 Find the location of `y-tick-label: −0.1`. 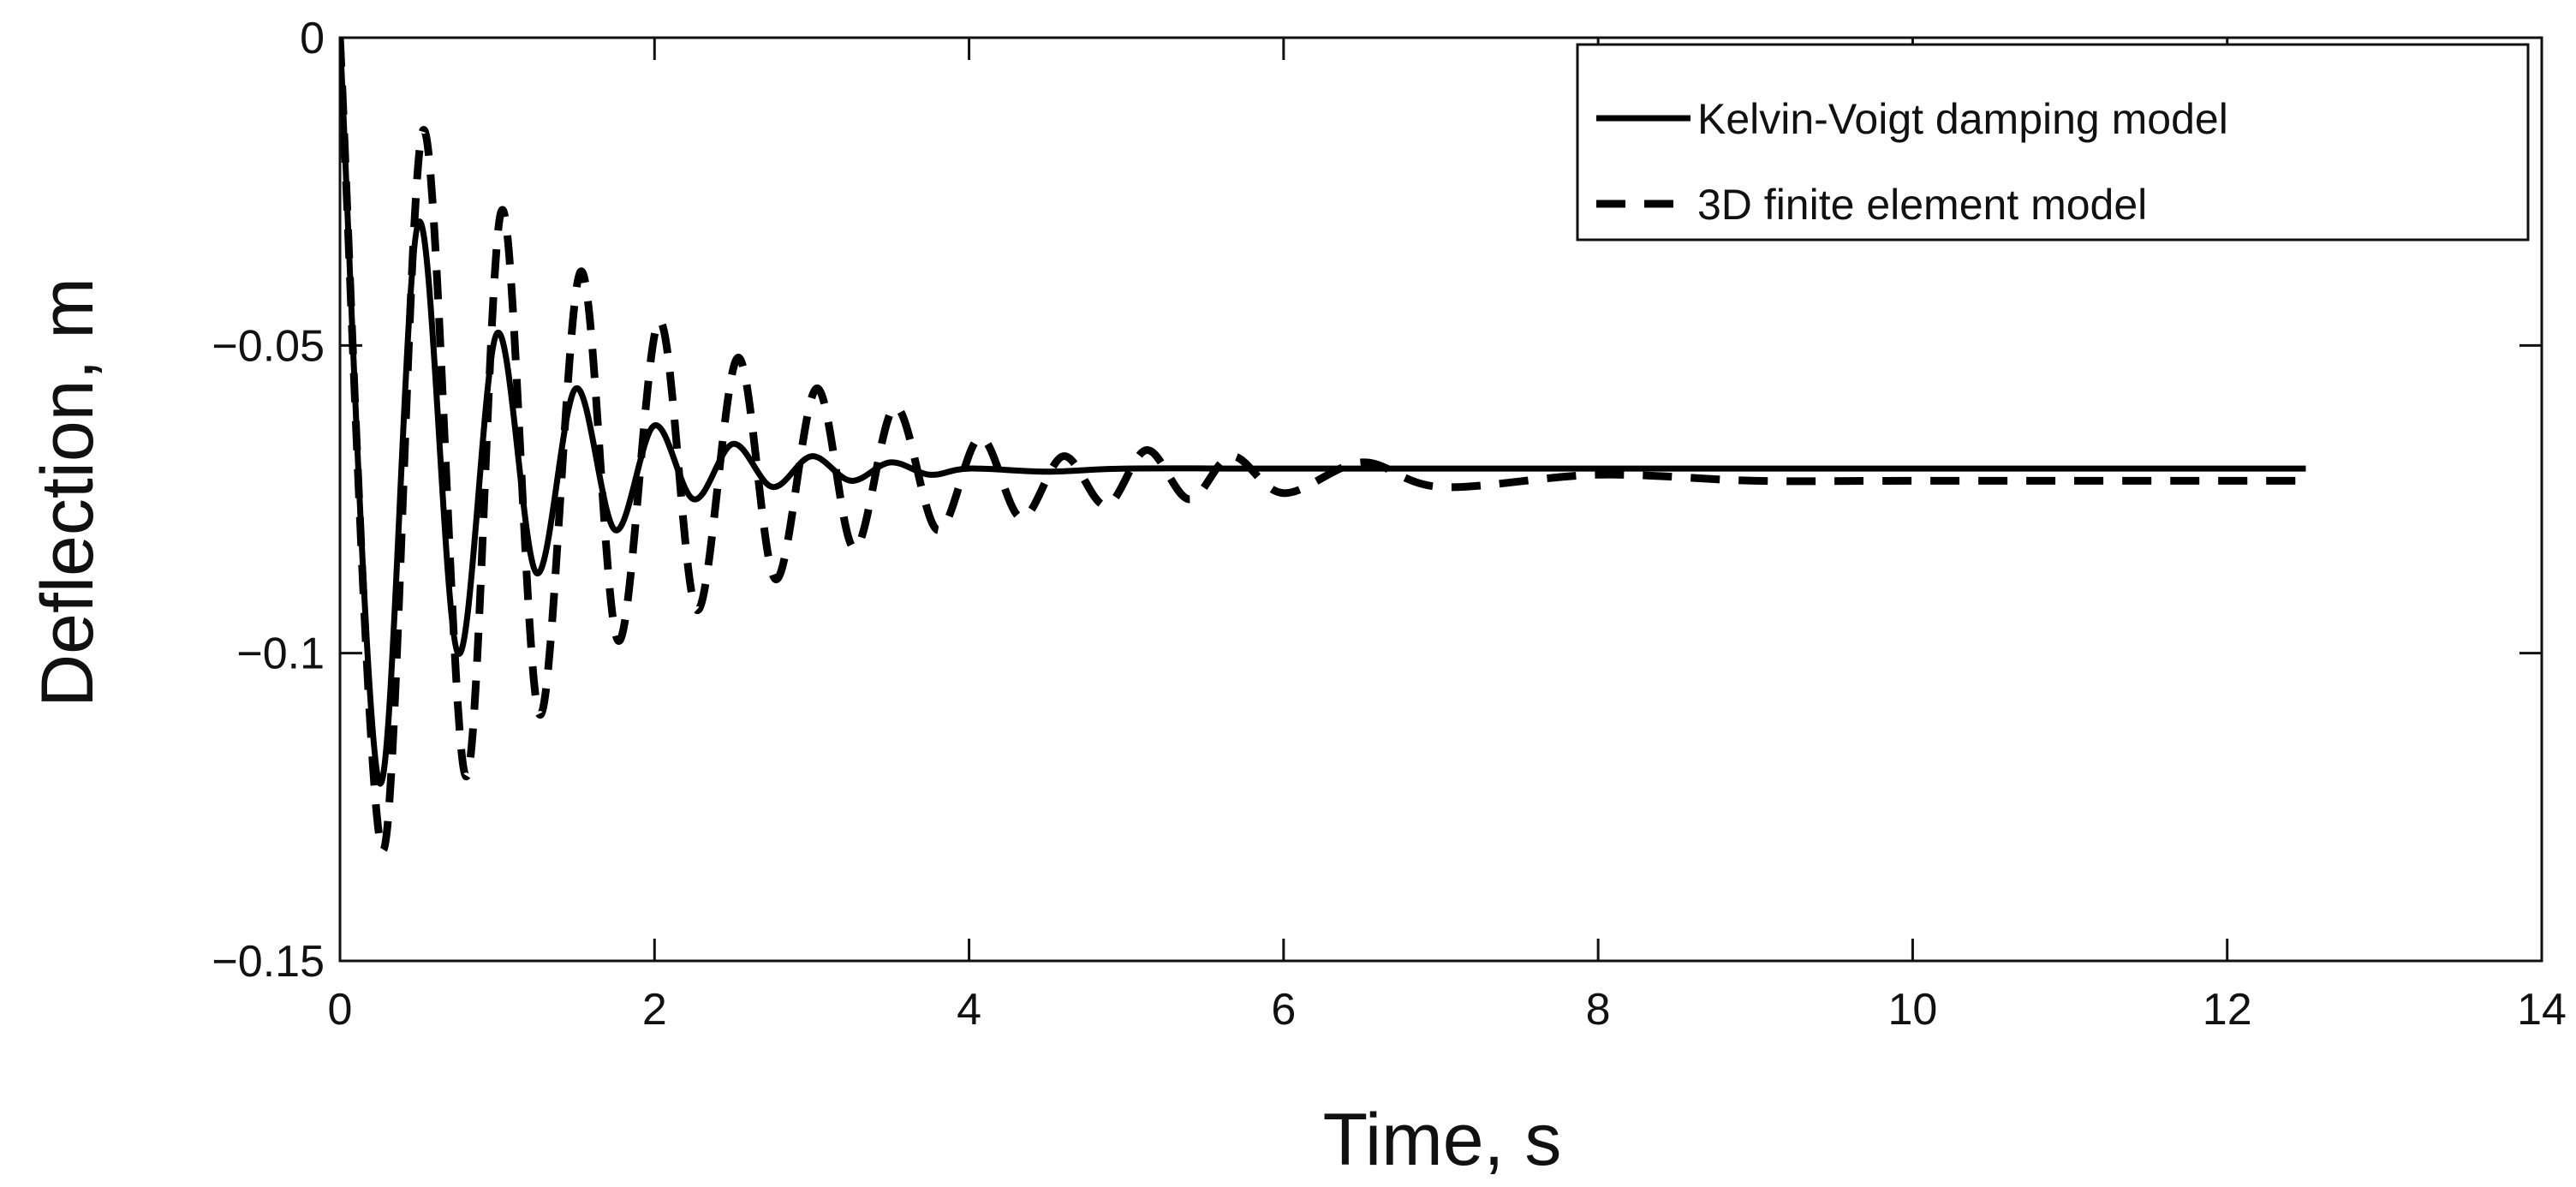

y-tick-label: −0.1 is located at coordinates (281, 654).